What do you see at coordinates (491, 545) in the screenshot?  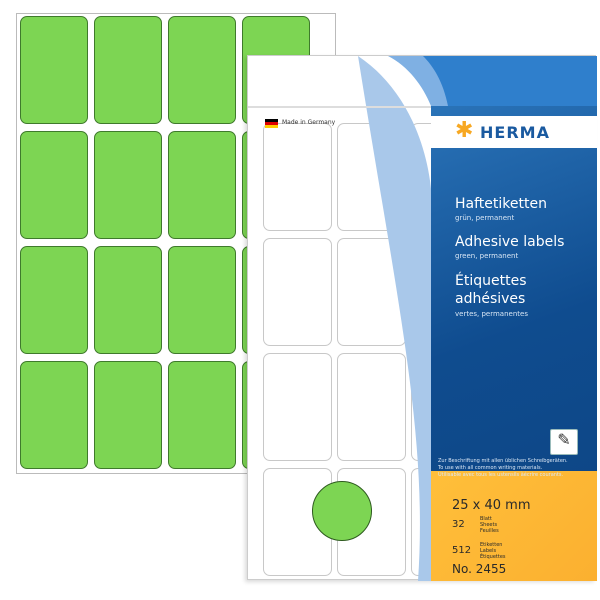 I see `labels-label-de: Etiketten` at bounding box center [491, 545].